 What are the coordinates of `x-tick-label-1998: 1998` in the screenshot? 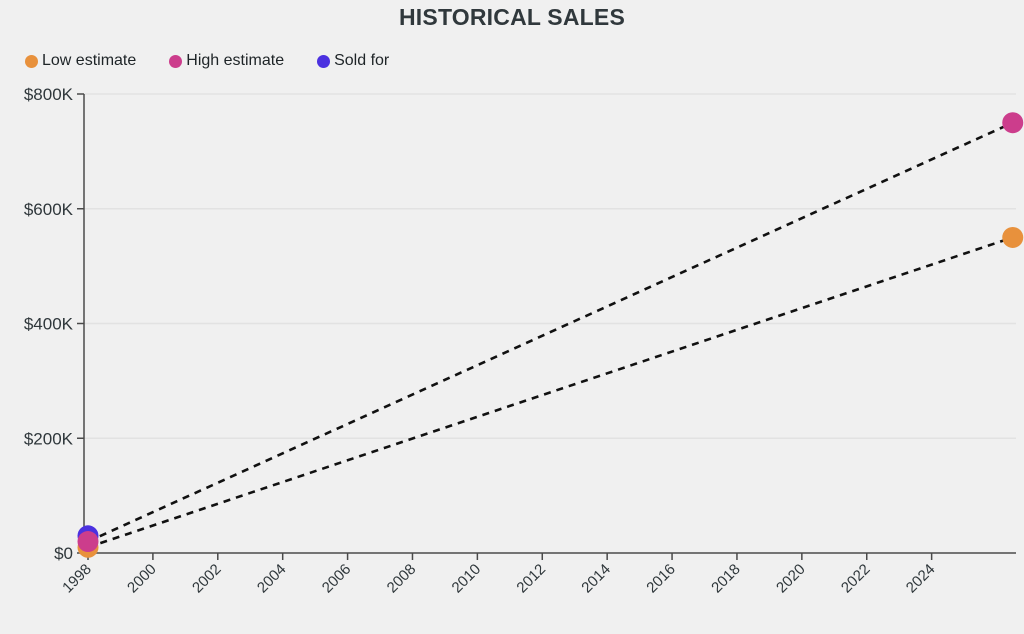 It's located at (77, 579).